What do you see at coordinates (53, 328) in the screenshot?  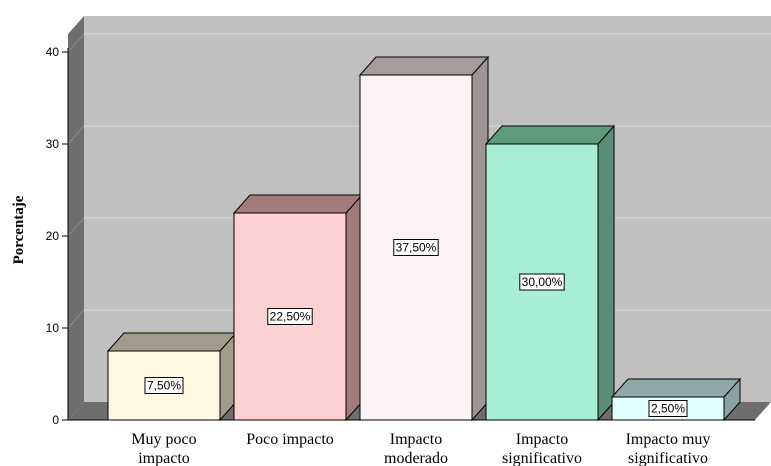 I see `y-tick-label: 10` at bounding box center [53, 328].